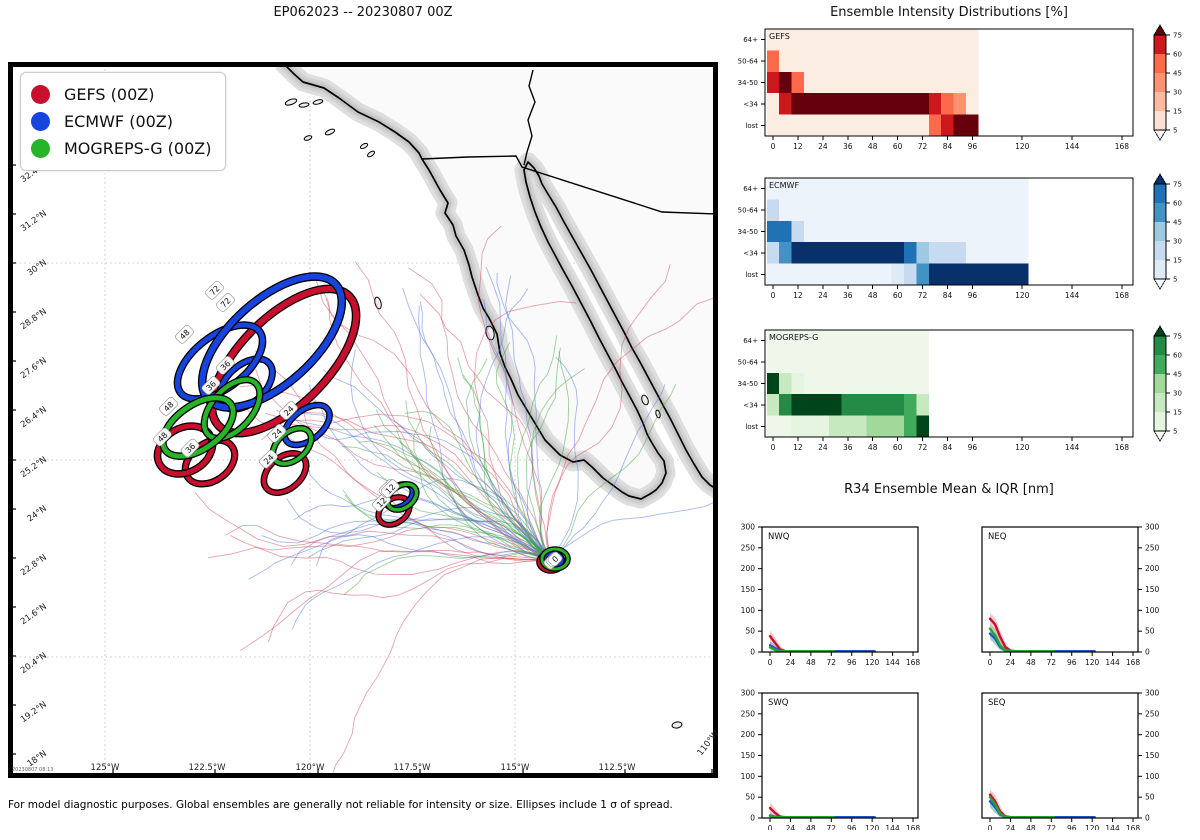 Image resolution: width=1200 pixels, height=840 pixels. What do you see at coordinates (40, 94) in the screenshot?
I see `gefs-dot-icon` at bounding box center [40, 94].